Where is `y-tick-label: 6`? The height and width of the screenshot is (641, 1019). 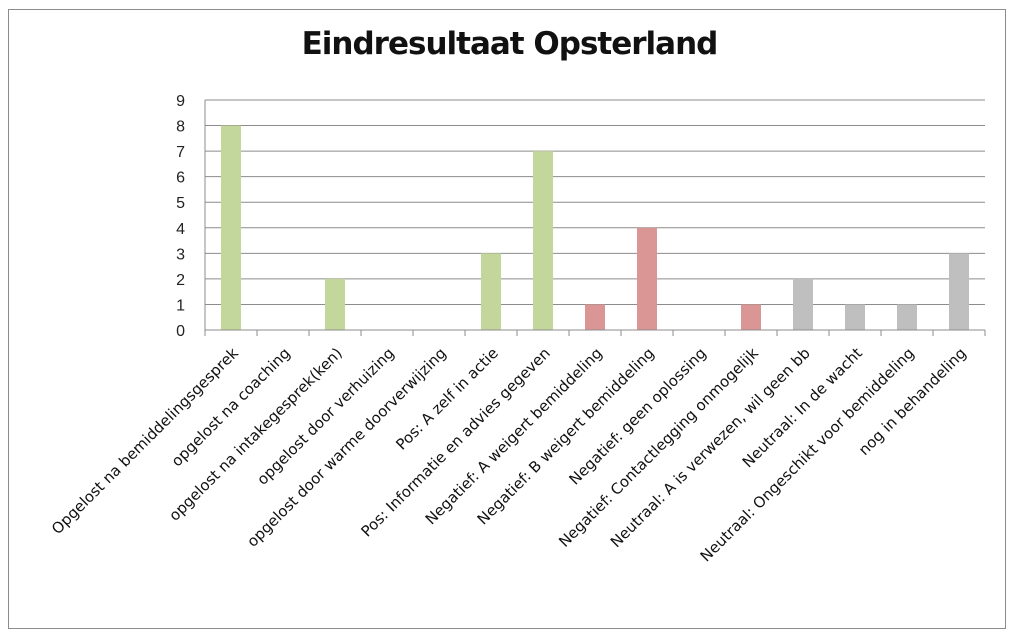 y-tick-label: 6 is located at coordinates (180, 178).